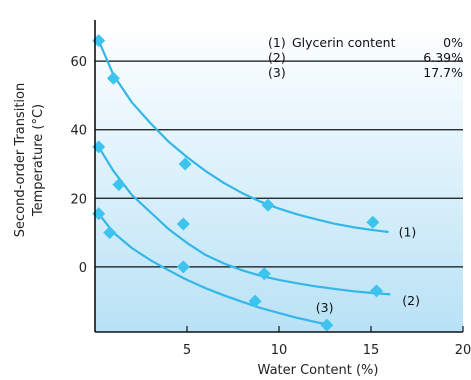 The height and width of the screenshot is (380, 471). What do you see at coordinates (318, 370) in the screenshot?
I see `x-axis-label: Water Content (%)` at bounding box center [318, 370].